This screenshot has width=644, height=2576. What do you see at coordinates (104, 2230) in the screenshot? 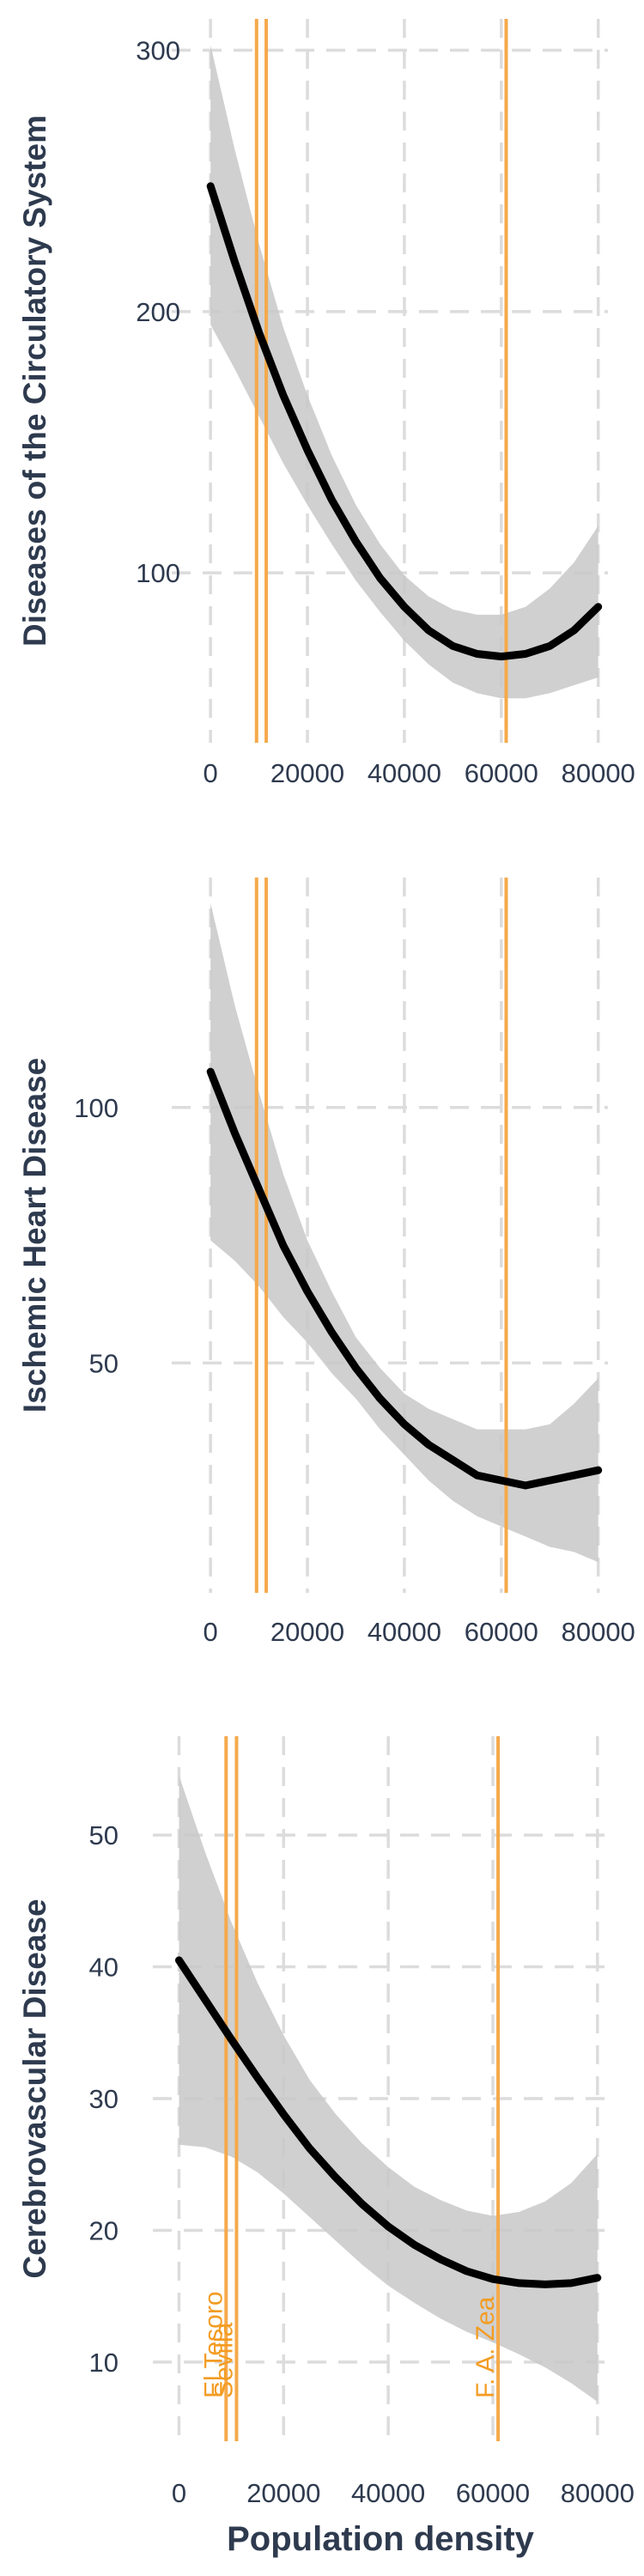
I see `y-tick-label: 20` at bounding box center [104, 2230].